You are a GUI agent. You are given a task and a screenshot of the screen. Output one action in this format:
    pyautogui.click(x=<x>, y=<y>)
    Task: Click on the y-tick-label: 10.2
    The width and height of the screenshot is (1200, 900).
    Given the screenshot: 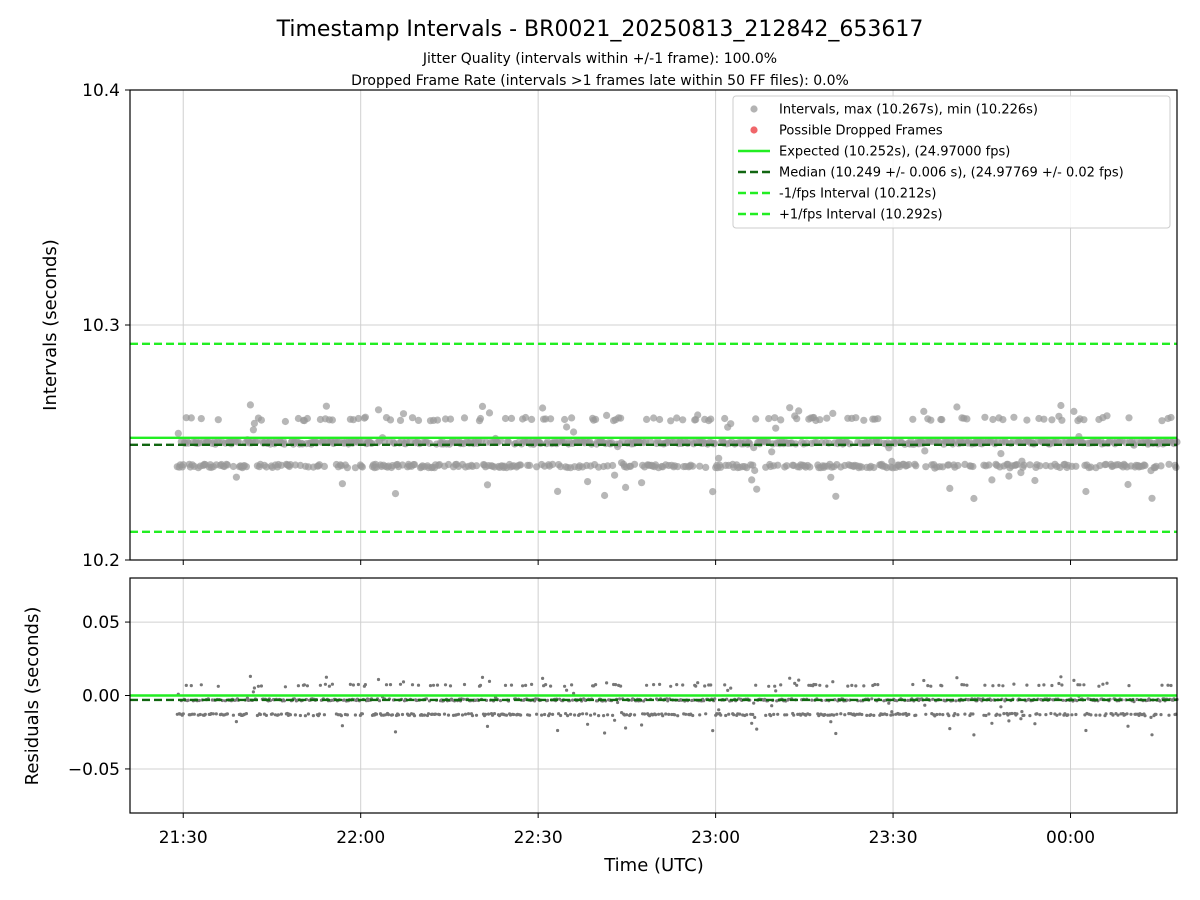 What is the action you would take?
    pyautogui.click(x=101, y=561)
    